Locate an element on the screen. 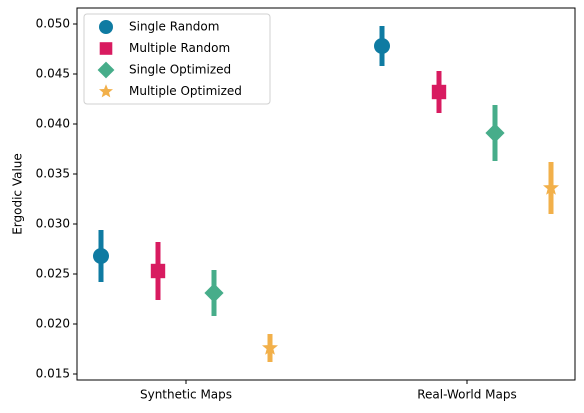  y-tick-label: 0.015 is located at coordinates (53, 374).